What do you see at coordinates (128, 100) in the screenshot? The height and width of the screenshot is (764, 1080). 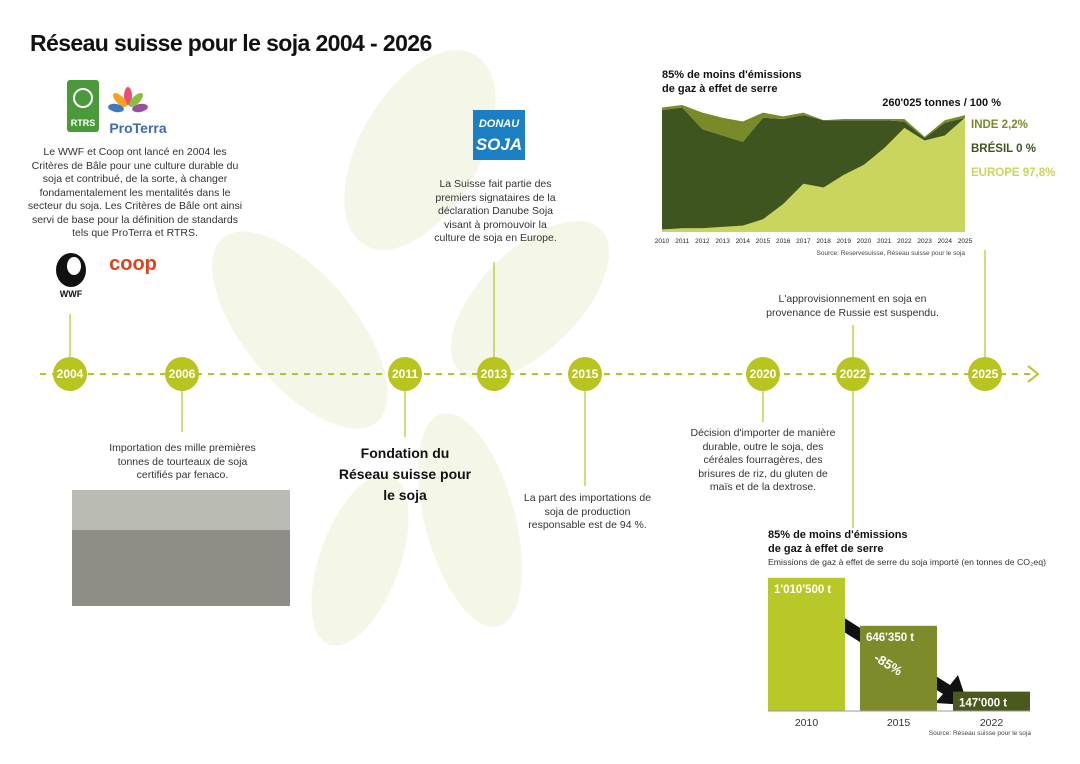 I see `proterra-flower` at bounding box center [128, 100].